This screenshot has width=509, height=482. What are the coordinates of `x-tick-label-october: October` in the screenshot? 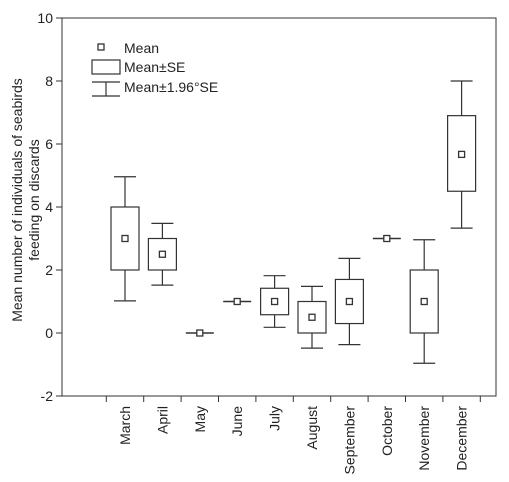 It's located at (387, 431).